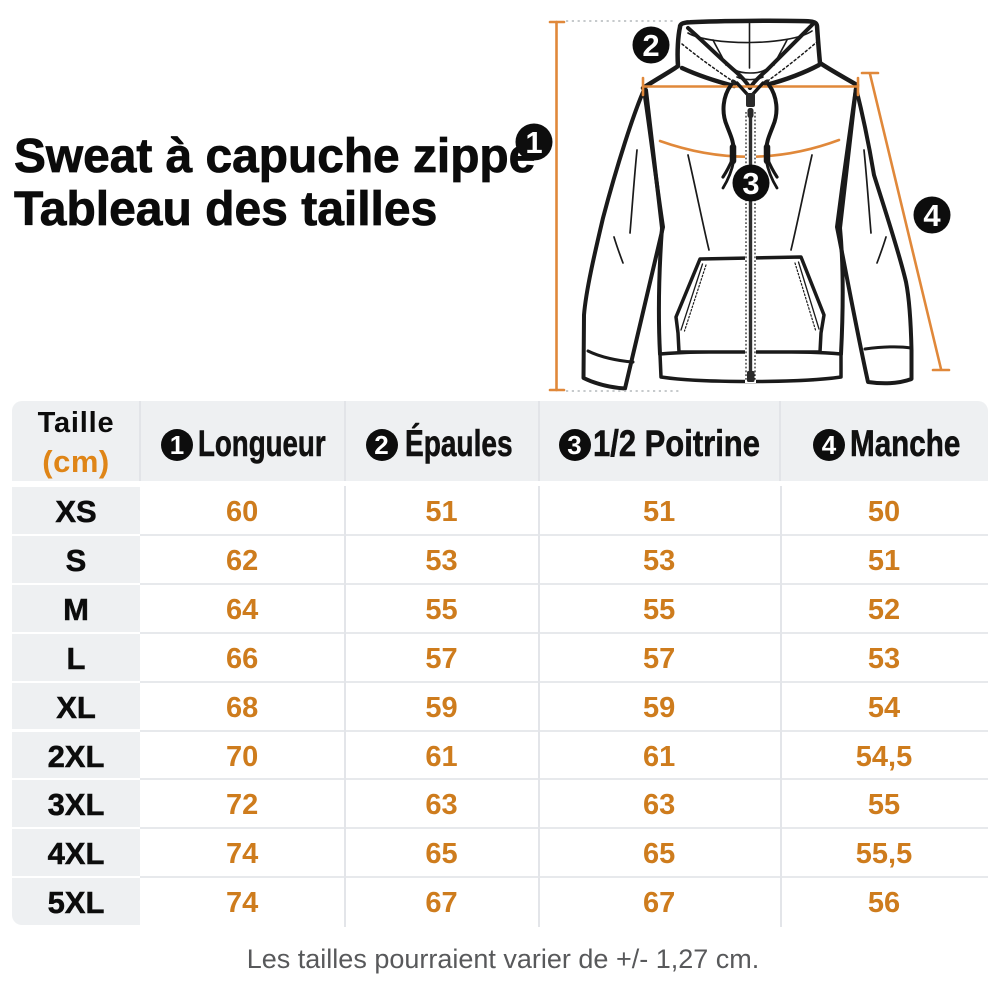 Image resolution: width=1000 pixels, height=1000 pixels. Describe the element at coordinates (932, 215) in the screenshot. I see `svg-text: 4` at that location.